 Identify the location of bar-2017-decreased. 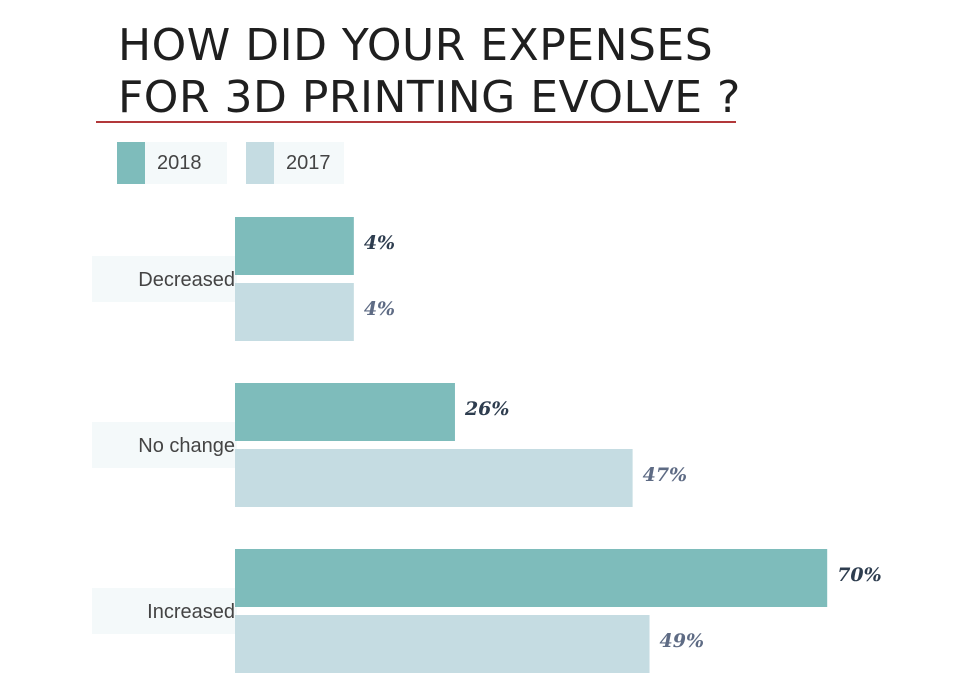
(294, 312).